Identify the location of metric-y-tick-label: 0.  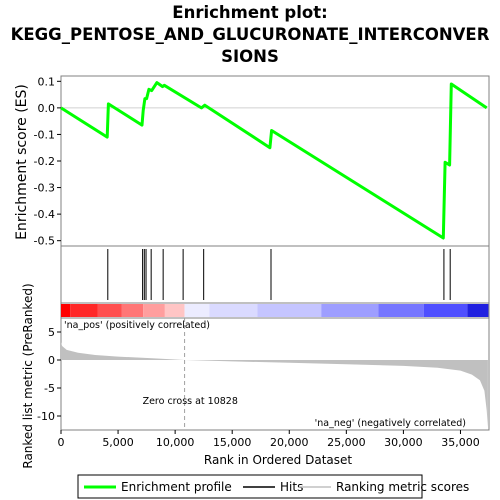
(51, 360).